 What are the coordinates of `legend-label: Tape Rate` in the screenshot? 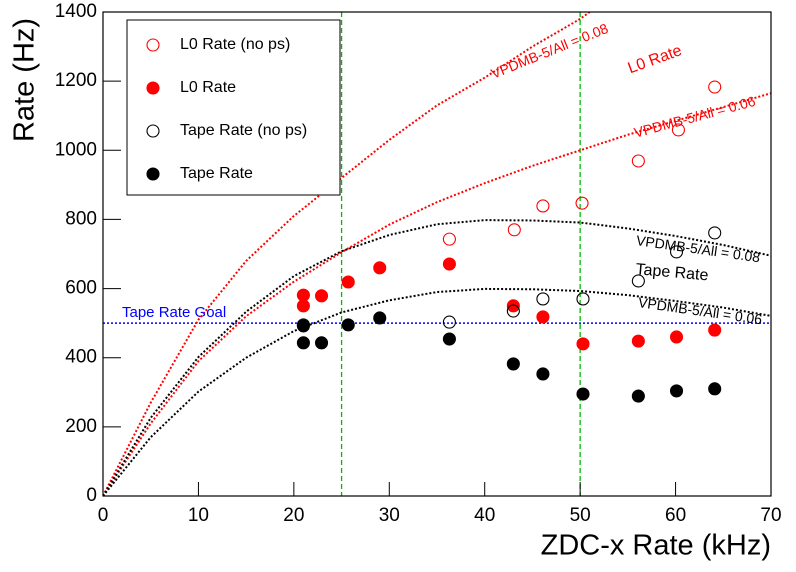 It's located at (216, 173).